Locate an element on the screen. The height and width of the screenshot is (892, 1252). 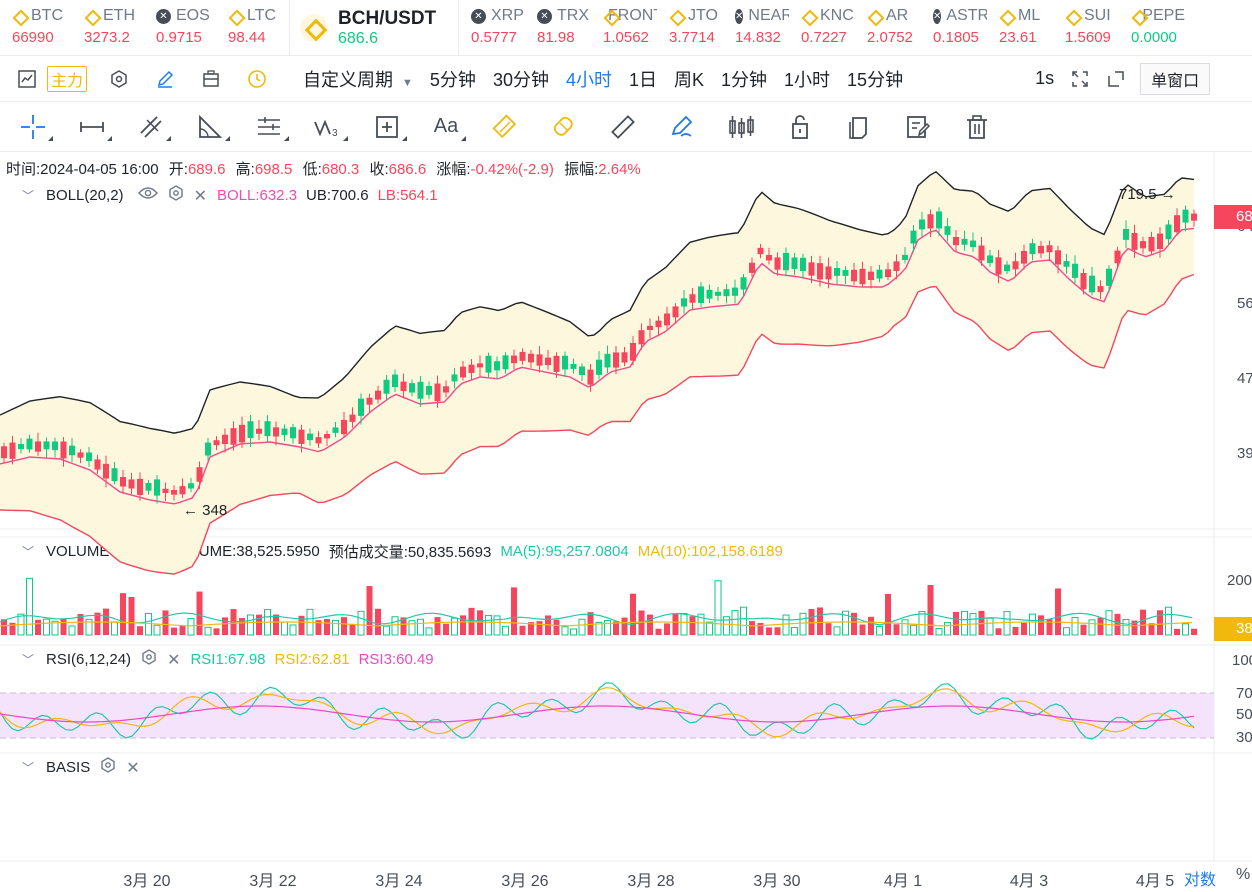
ruler-icon is located at coordinates (623, 127).